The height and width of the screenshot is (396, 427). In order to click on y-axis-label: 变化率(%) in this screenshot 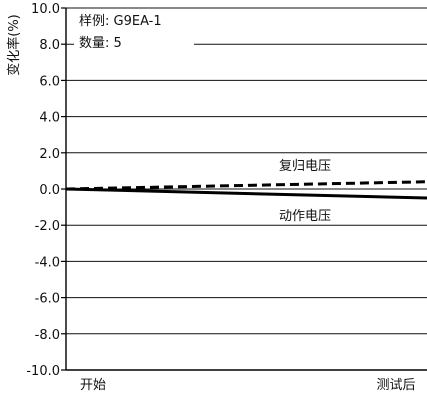, I will do `click(14, 45)`.